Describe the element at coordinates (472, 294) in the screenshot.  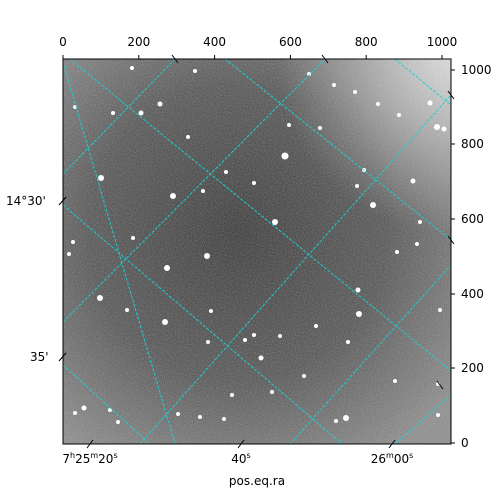
I see `right-tick-label: 400` at that location.